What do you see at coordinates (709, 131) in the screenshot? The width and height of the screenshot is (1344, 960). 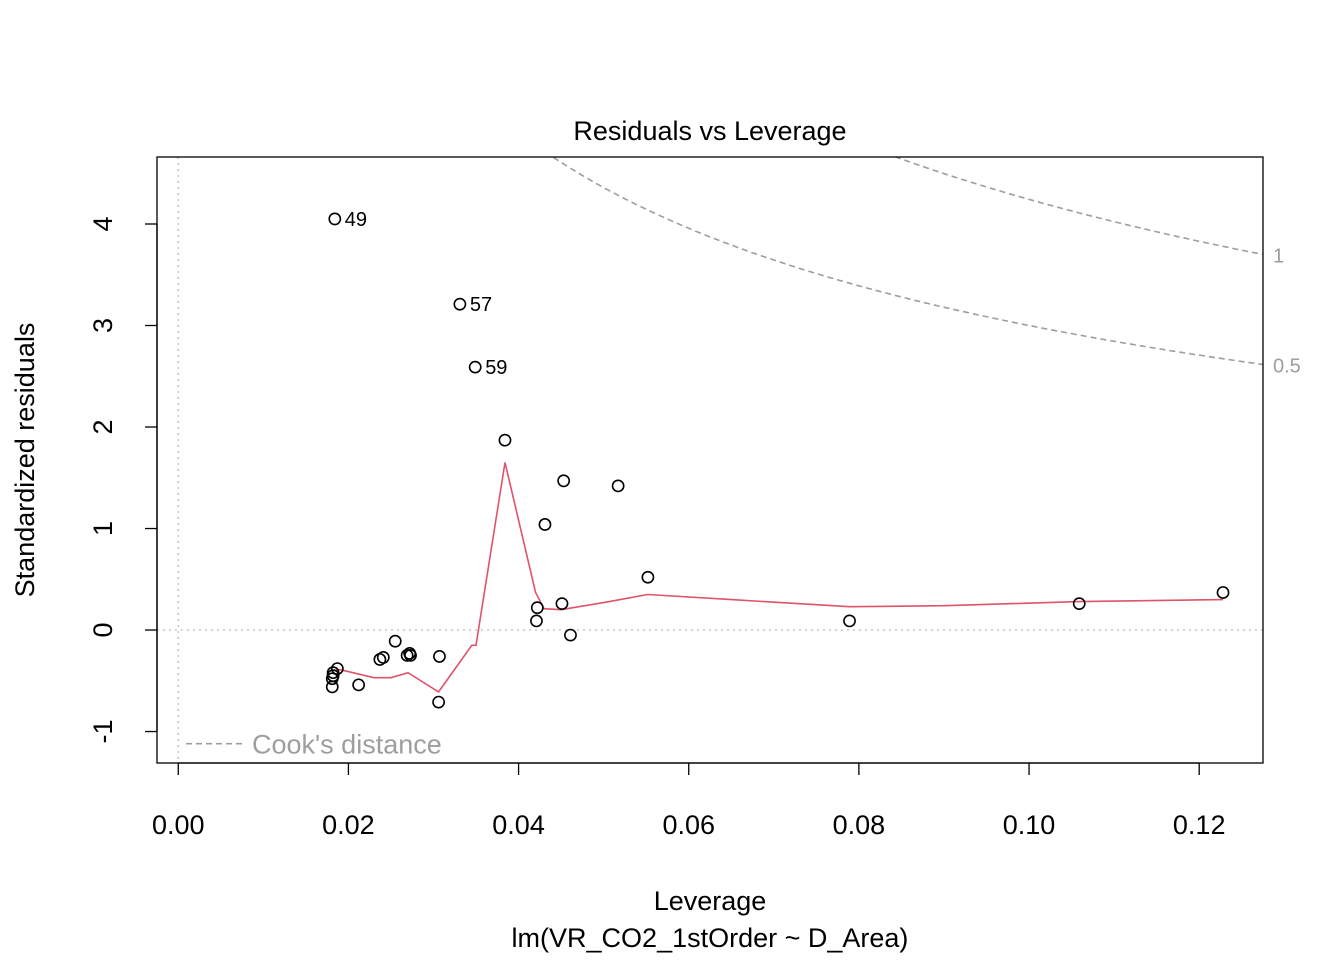 I see `chart-title: Residuals vs Leverage` at bounding box center [709, 131].